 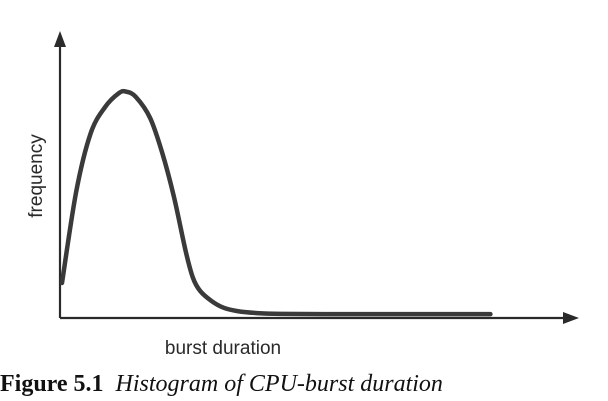 I want to click on y-axis-arrowhead, so click(x=60, y=39).